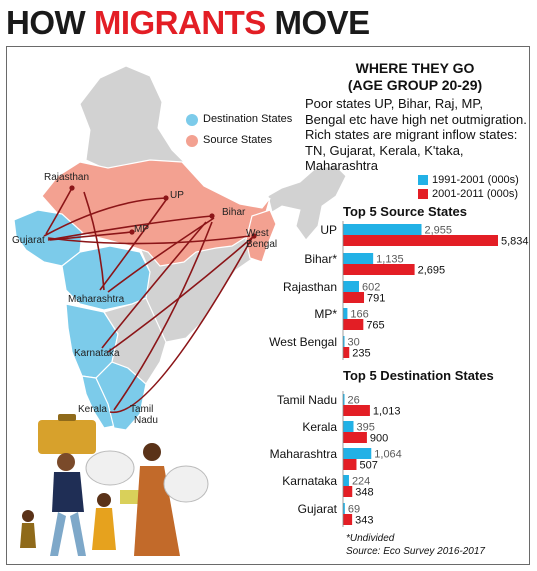 The width and height of the screenshot is (537, 571). What do you see at coordinates (418, 375) in the screenshot?
I see `chart-title-top-5-destination-states: Top 5 Destination States` at bounding box center [418, 375].